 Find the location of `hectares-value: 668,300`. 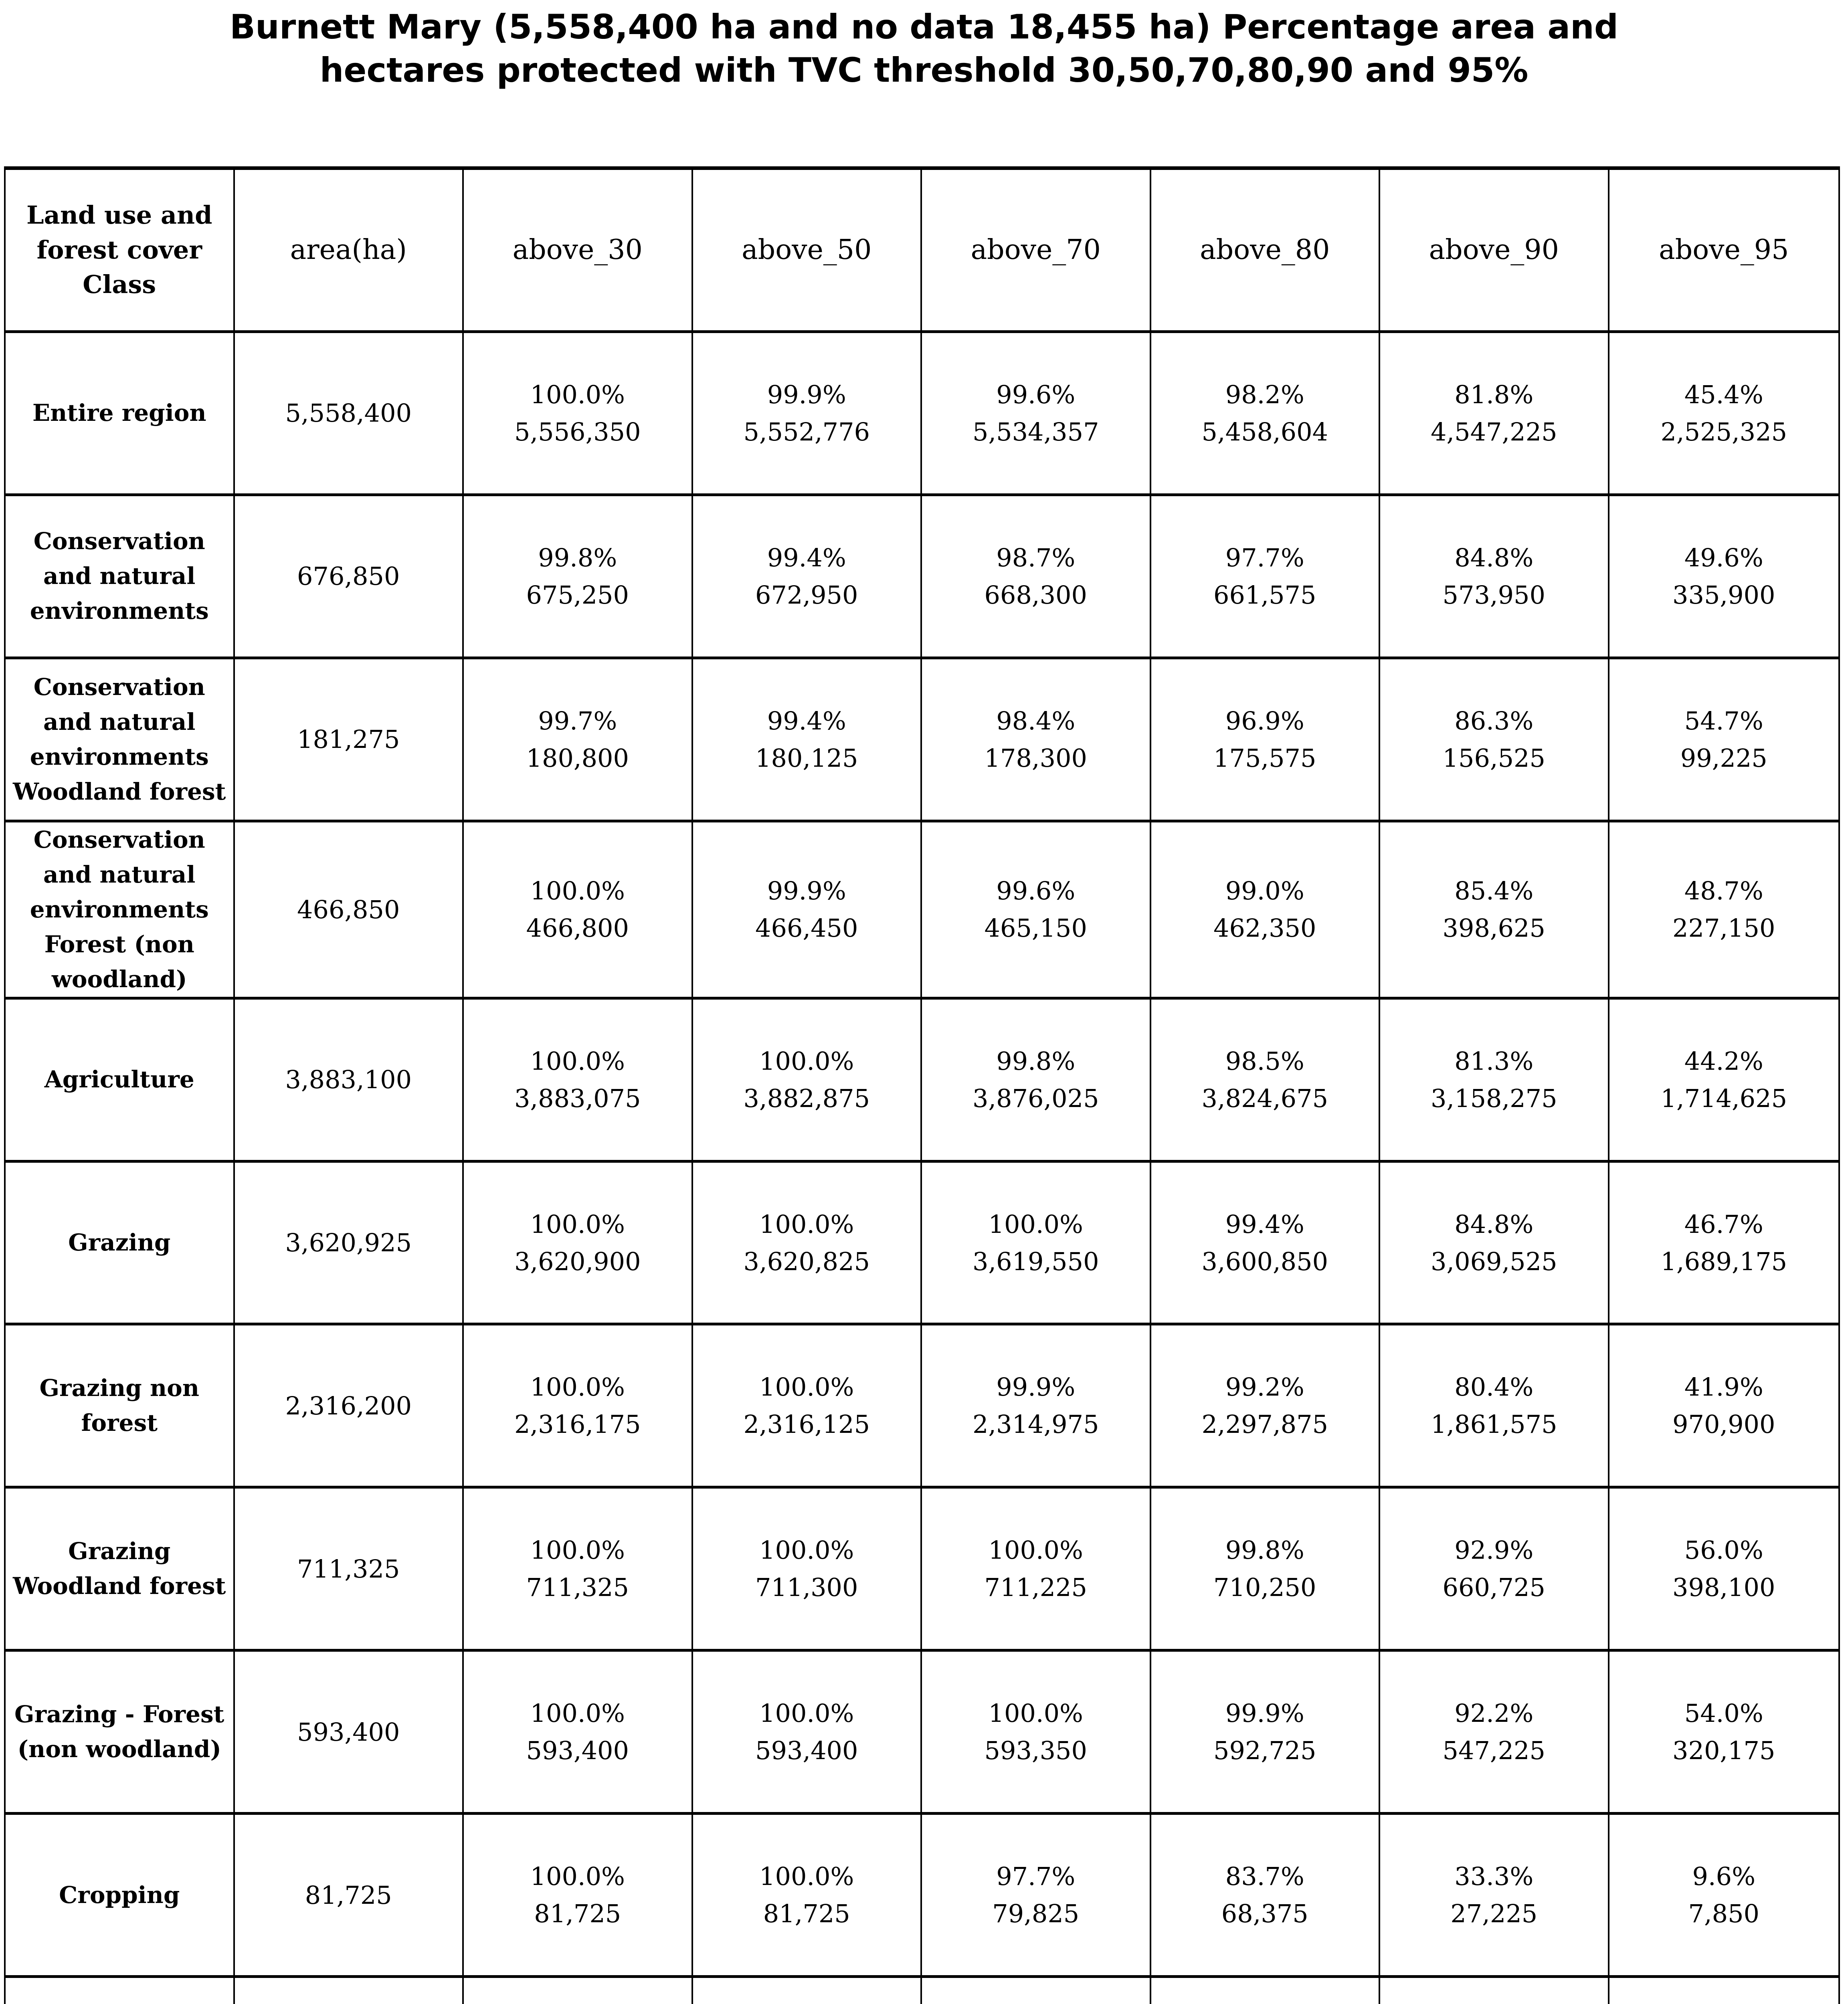

hectares-value: 668,300 is located at coordinates (1035, 595).